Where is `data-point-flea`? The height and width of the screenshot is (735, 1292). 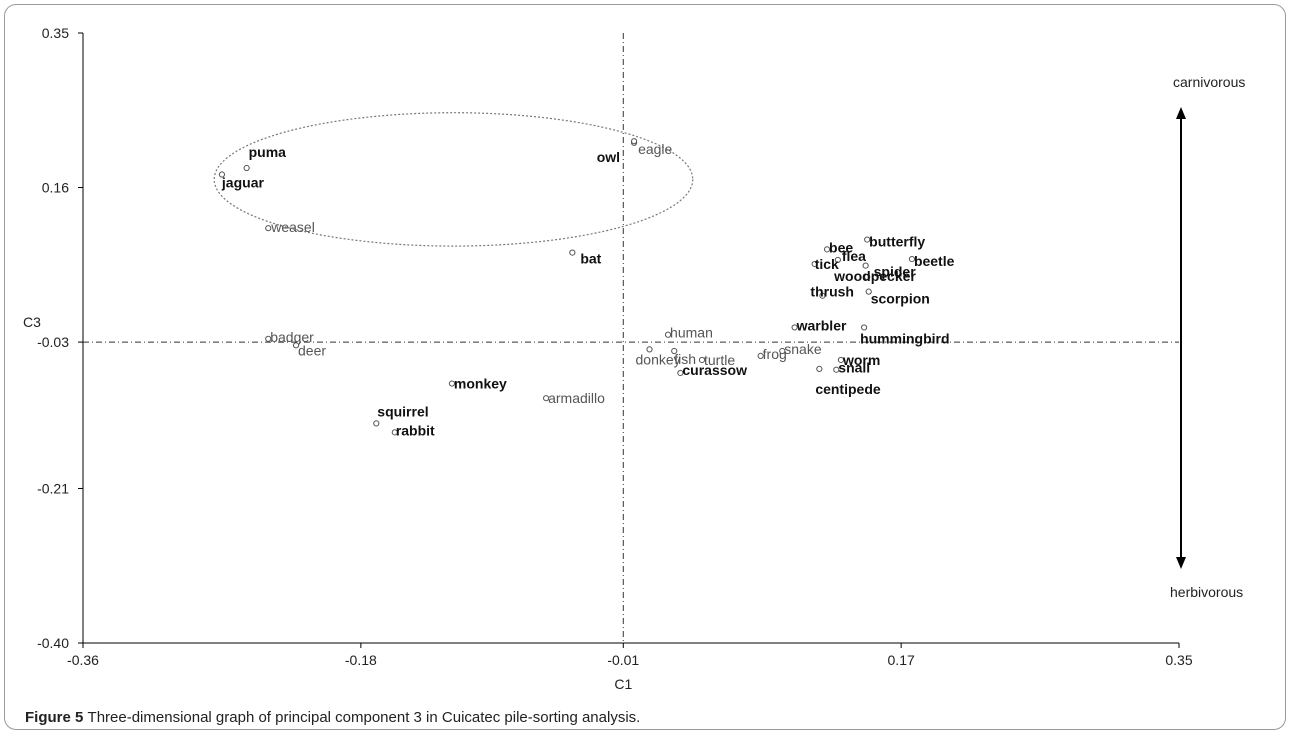
data-point-flea is located at coordinates (837, 260).